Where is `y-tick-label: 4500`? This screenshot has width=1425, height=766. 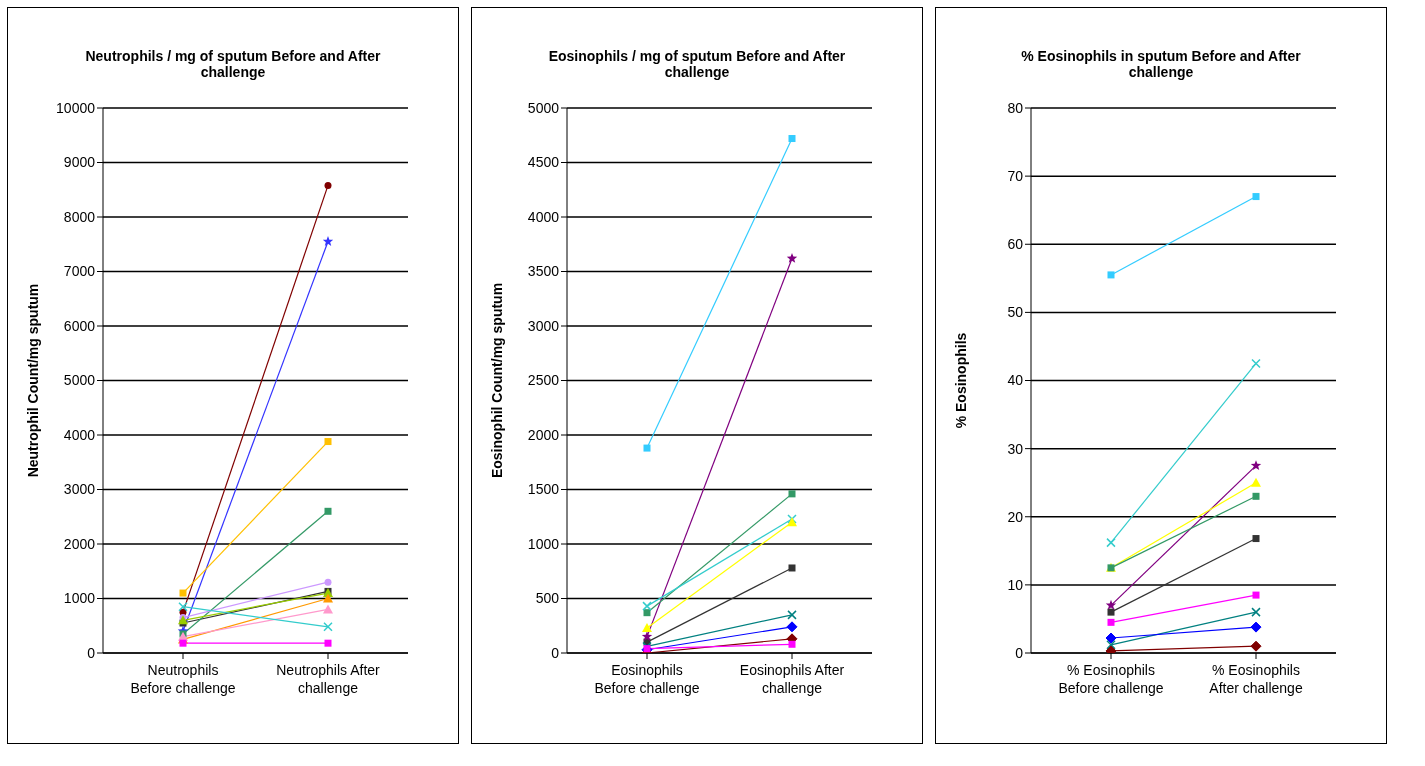 y-tick-label: 4500 is located at coordinates (543, 162).